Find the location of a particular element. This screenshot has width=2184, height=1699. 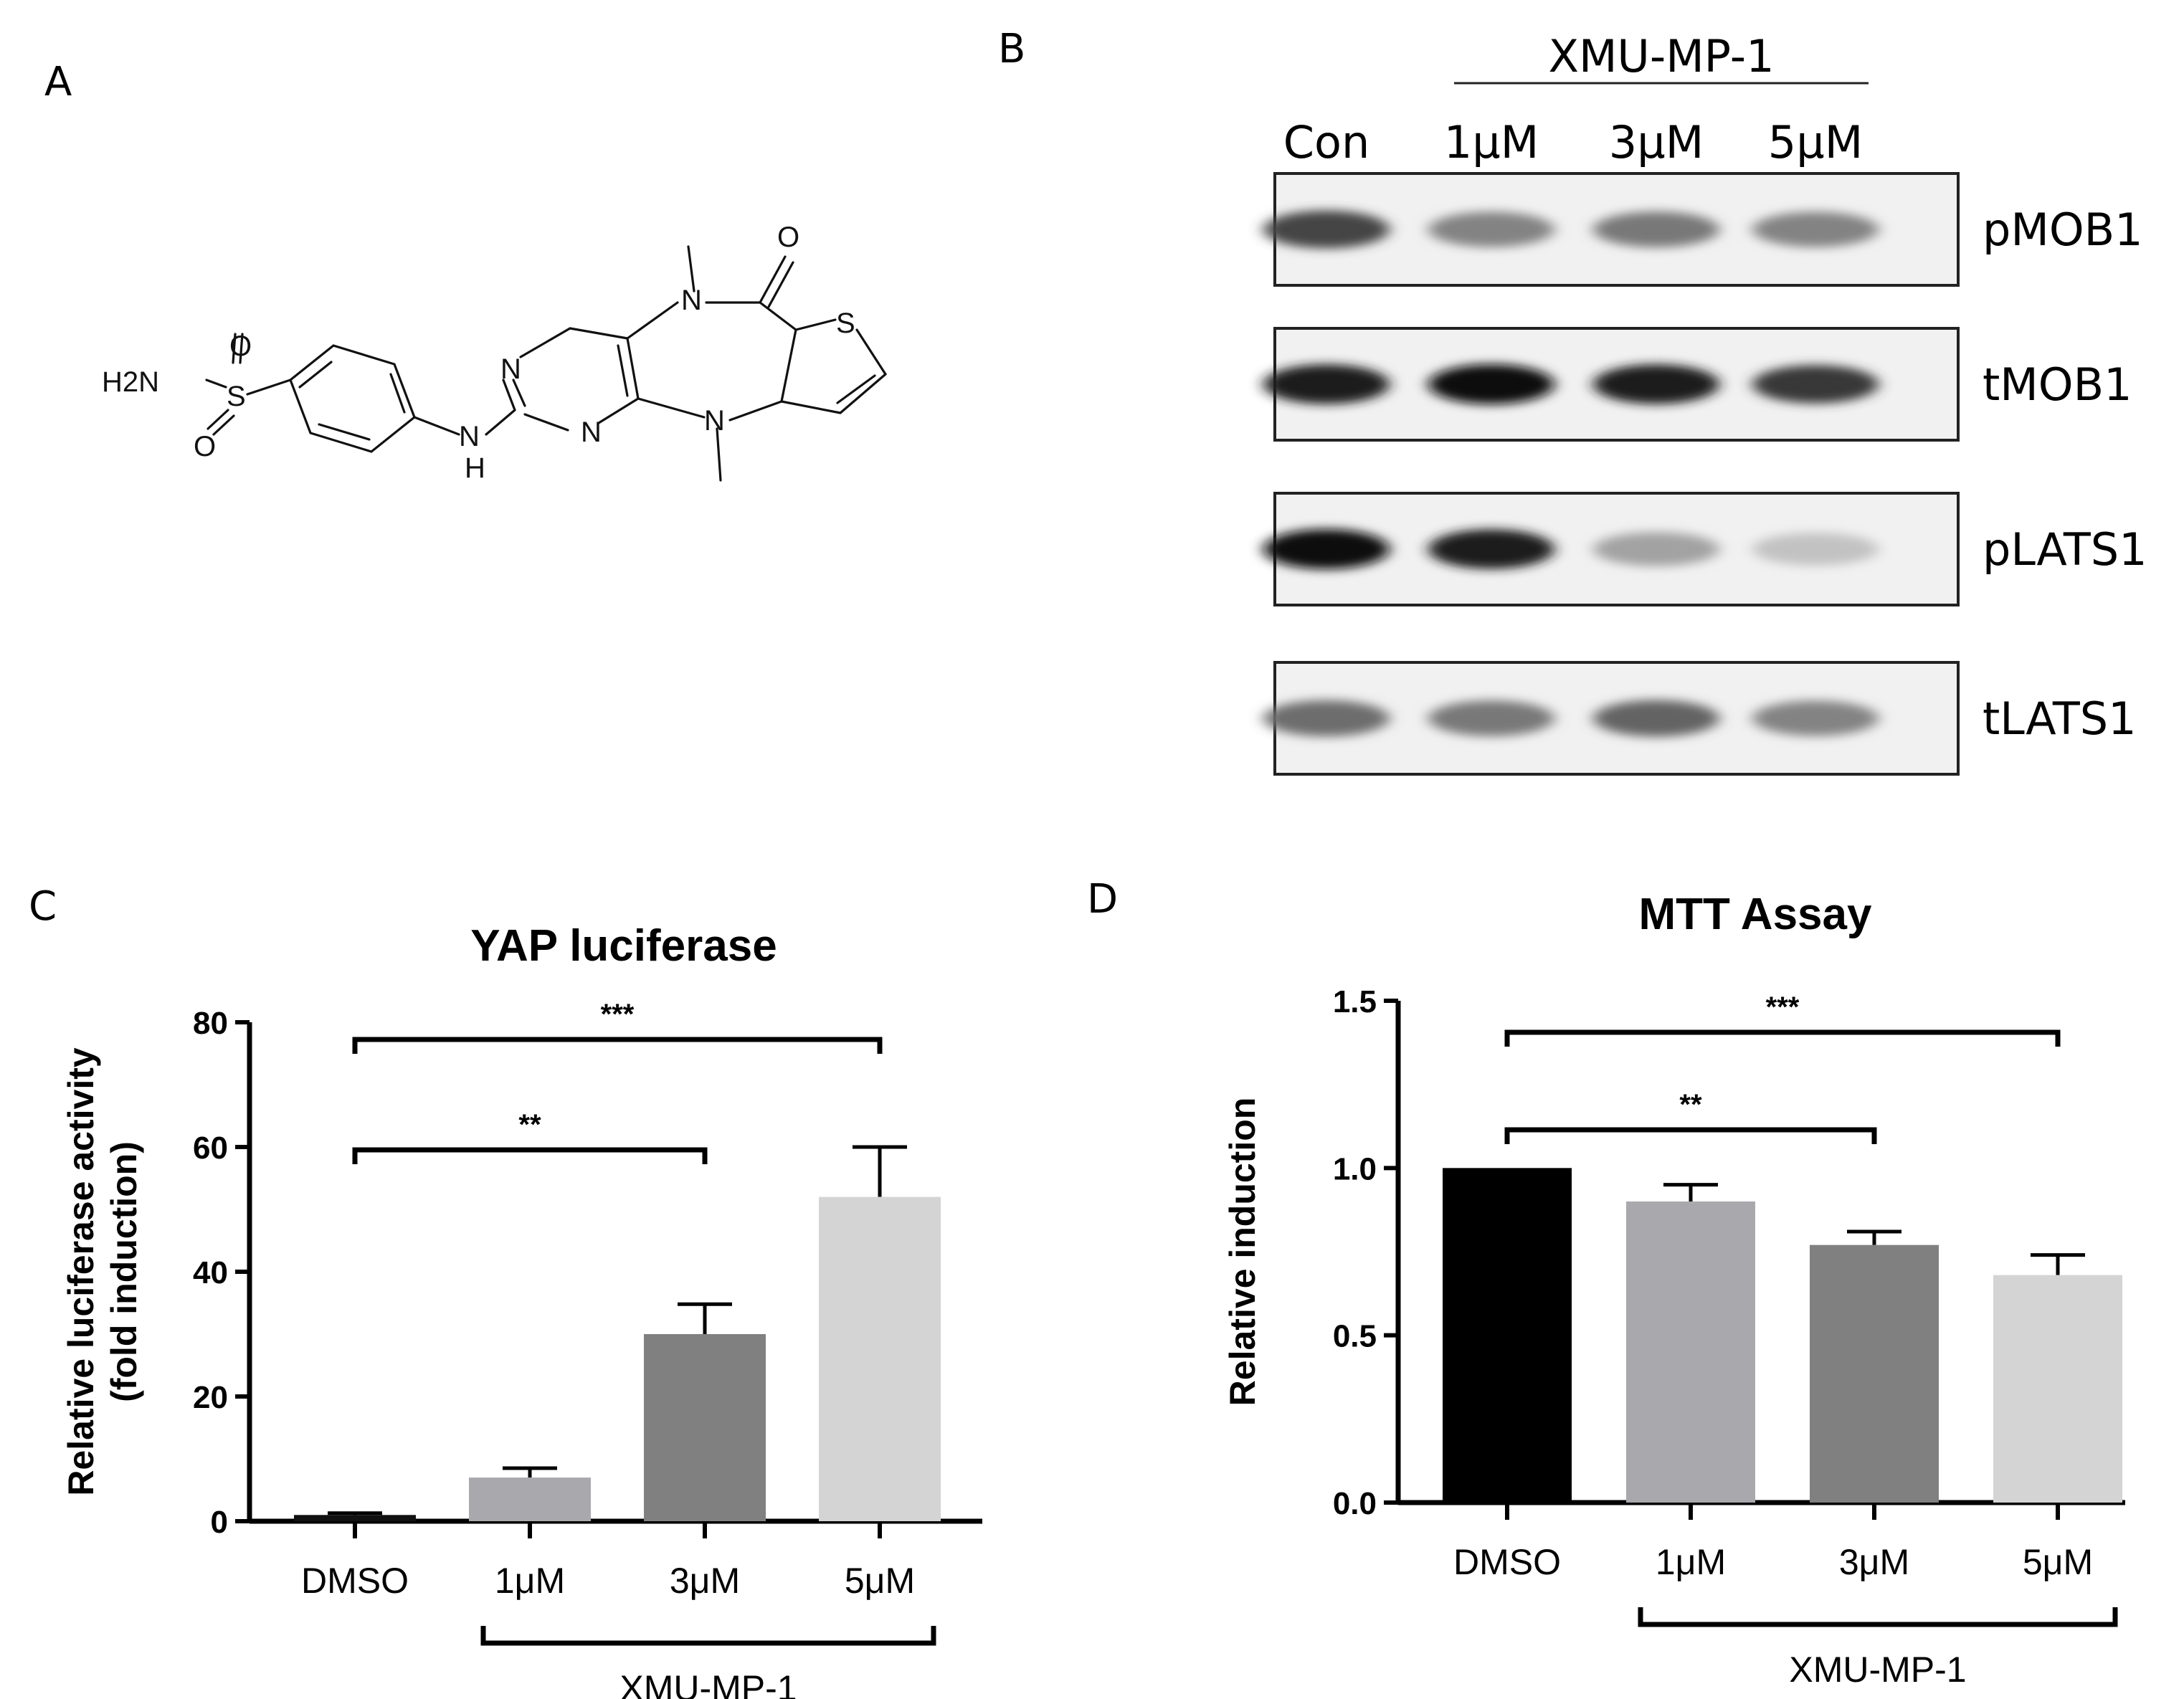

lane-label-3um: 3μM is located at coordinates (1656, 142).